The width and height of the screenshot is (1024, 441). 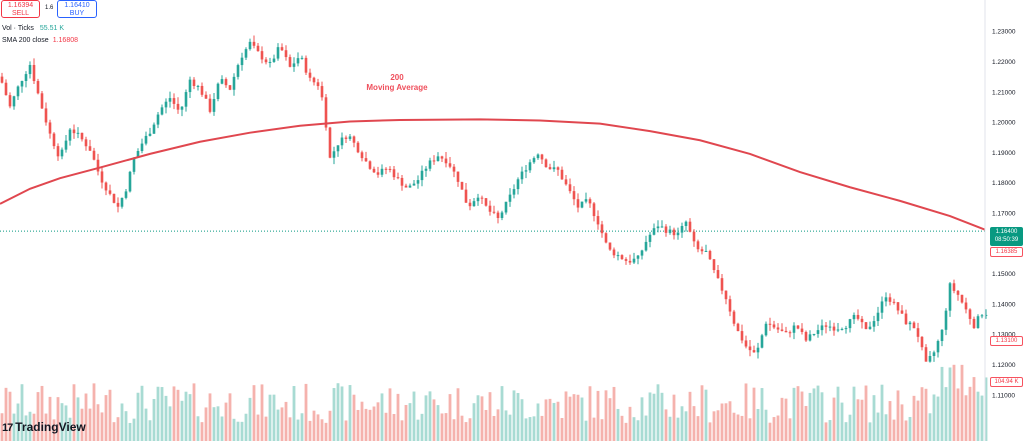 I want to click on sell-button: 1.16394 SELL, so click(x=20, y=9).